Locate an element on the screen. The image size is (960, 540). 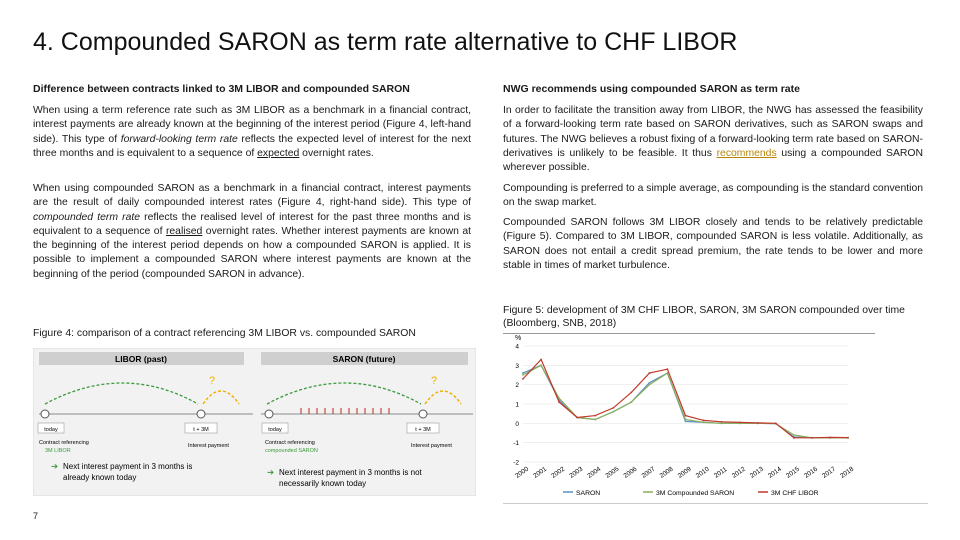
x-tick-label: 2006 is located at coordinates (631, 473).